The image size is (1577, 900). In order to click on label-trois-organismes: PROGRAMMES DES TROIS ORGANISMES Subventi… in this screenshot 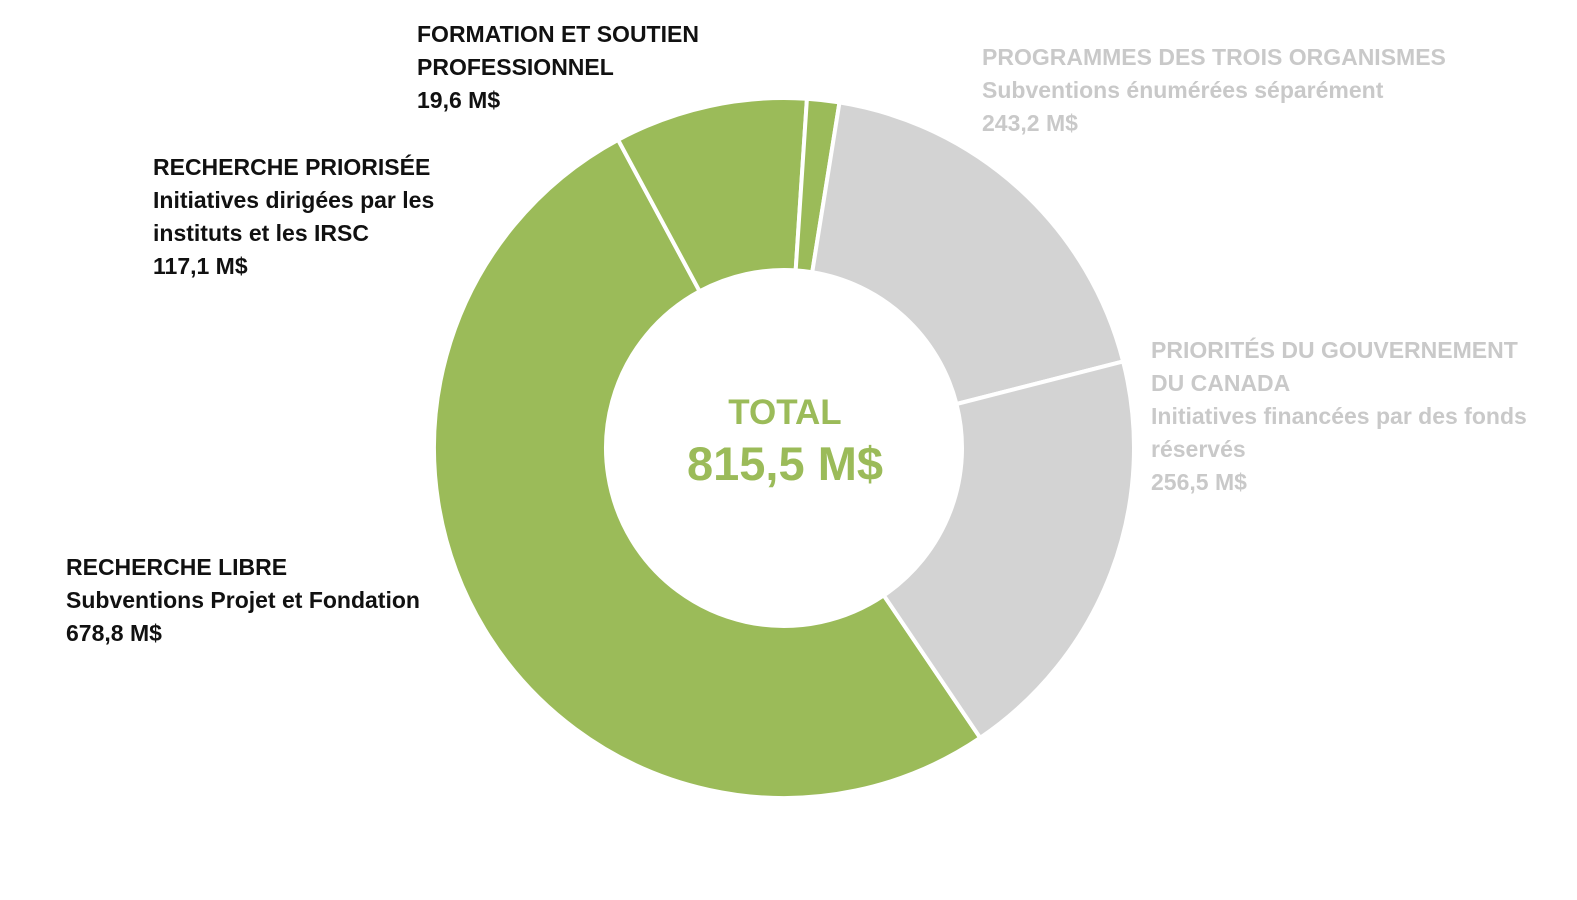, I will do `click(1214, 90)`.